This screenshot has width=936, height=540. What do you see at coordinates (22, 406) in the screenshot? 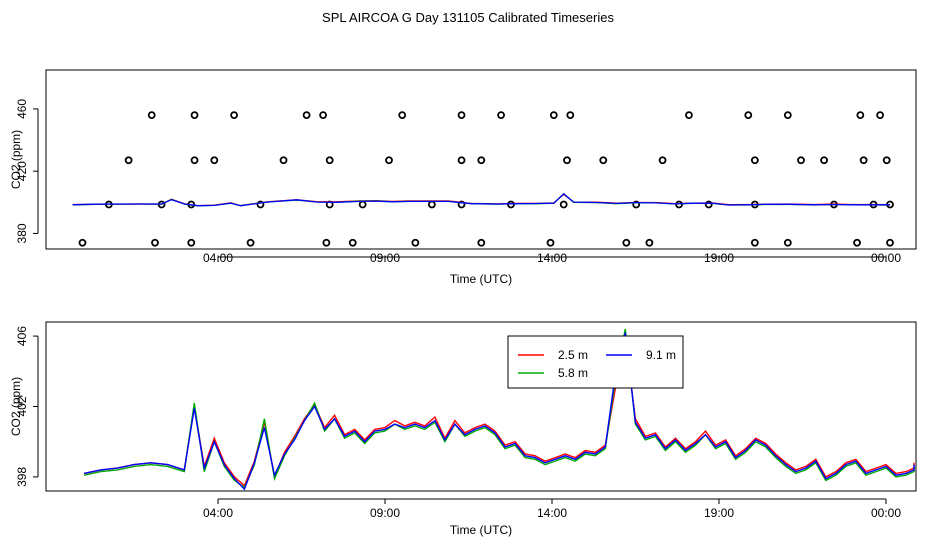
I see `y-tick-label: 402` at bounding box center [22, 406].